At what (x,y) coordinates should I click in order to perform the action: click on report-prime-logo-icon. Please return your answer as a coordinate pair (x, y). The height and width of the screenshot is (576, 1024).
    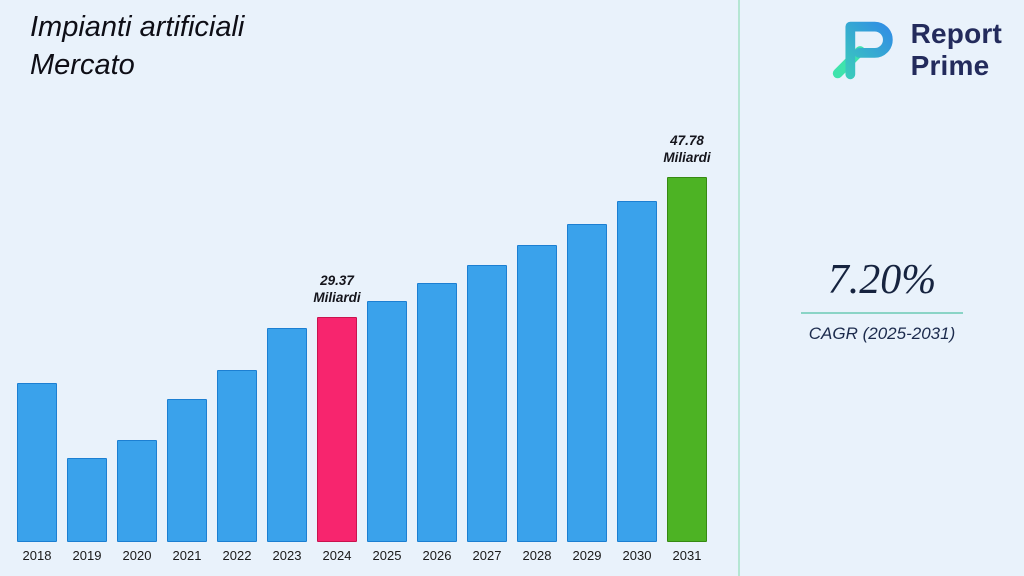
    Looking at the image, I should click on (862, 50).